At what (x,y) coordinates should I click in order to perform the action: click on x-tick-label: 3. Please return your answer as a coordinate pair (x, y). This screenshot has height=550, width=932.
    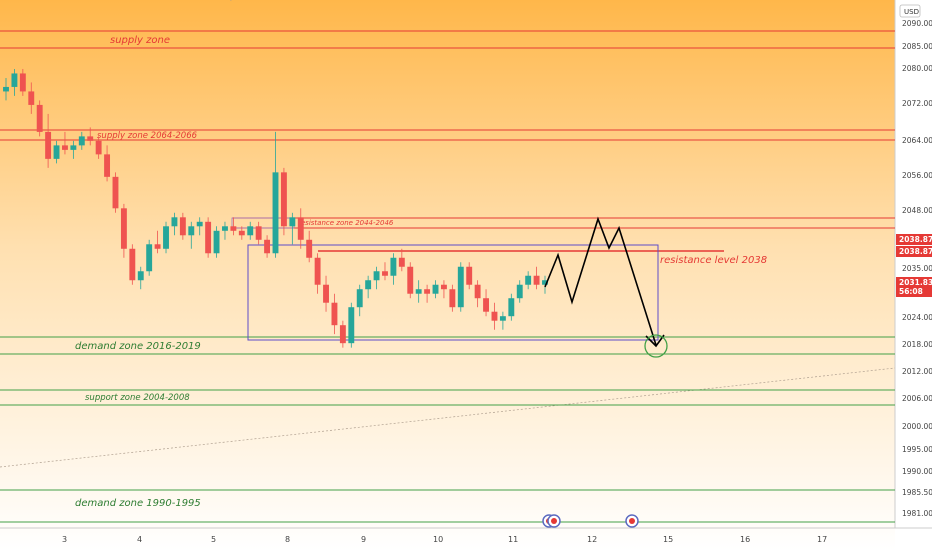
    Looking at the image, I should click on (64, 539).